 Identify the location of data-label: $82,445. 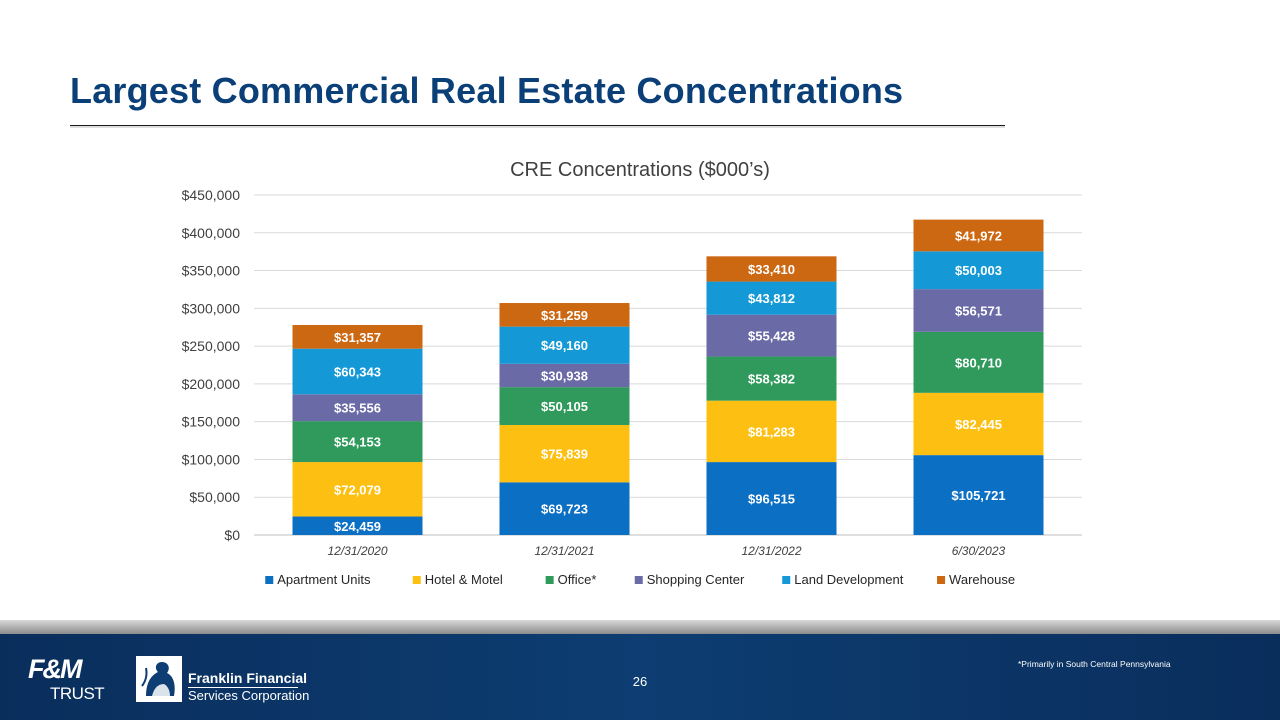
(978, 424).